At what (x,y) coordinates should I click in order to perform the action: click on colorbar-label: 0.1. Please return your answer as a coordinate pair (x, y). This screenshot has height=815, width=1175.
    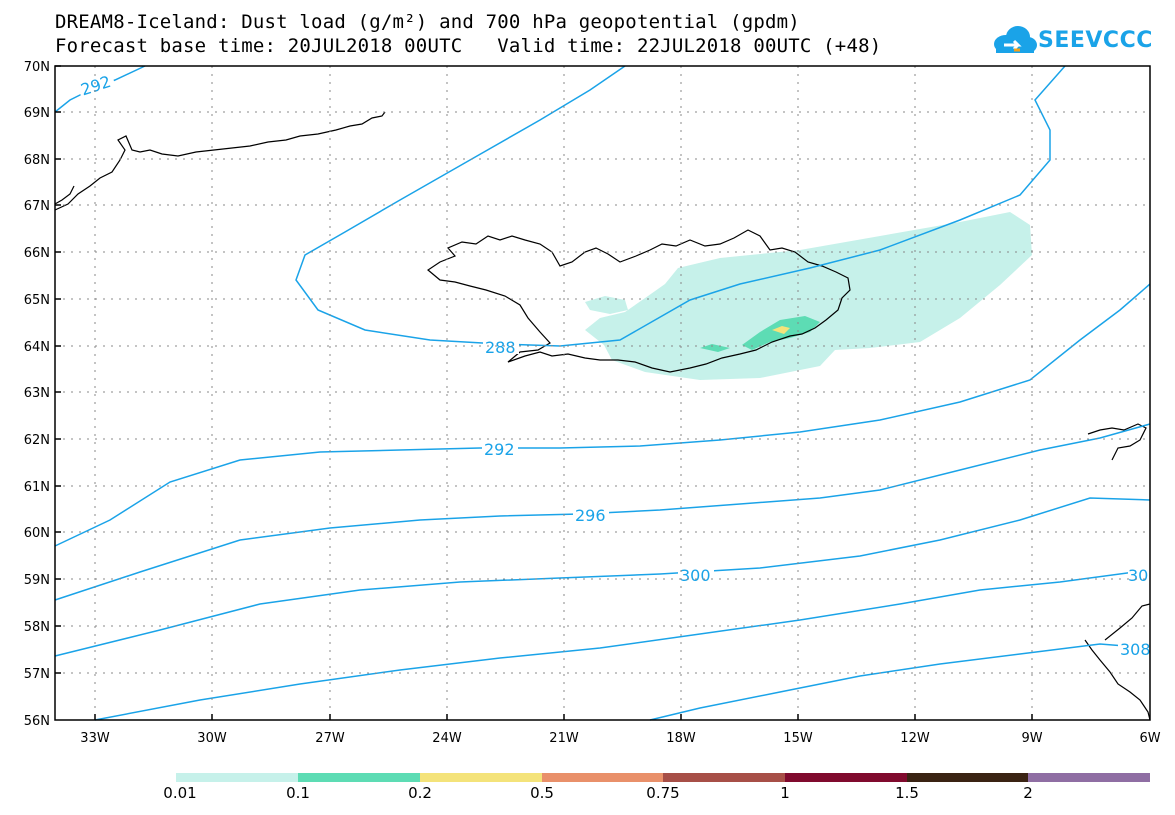
    Looking at the image, I should click on (298, 793).